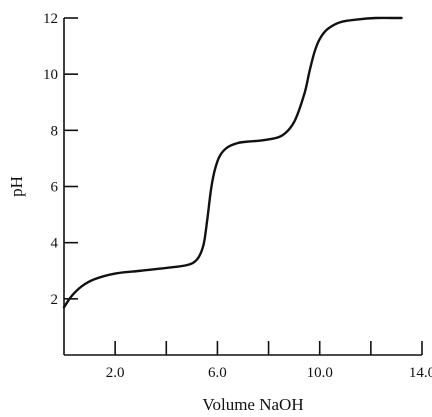 The width and height of the screenshot is (432, 417). What do you see at coordinates (16, 186) in the screenshot?
I see `y-axis-title: pH` at bounding box center [16, 186].